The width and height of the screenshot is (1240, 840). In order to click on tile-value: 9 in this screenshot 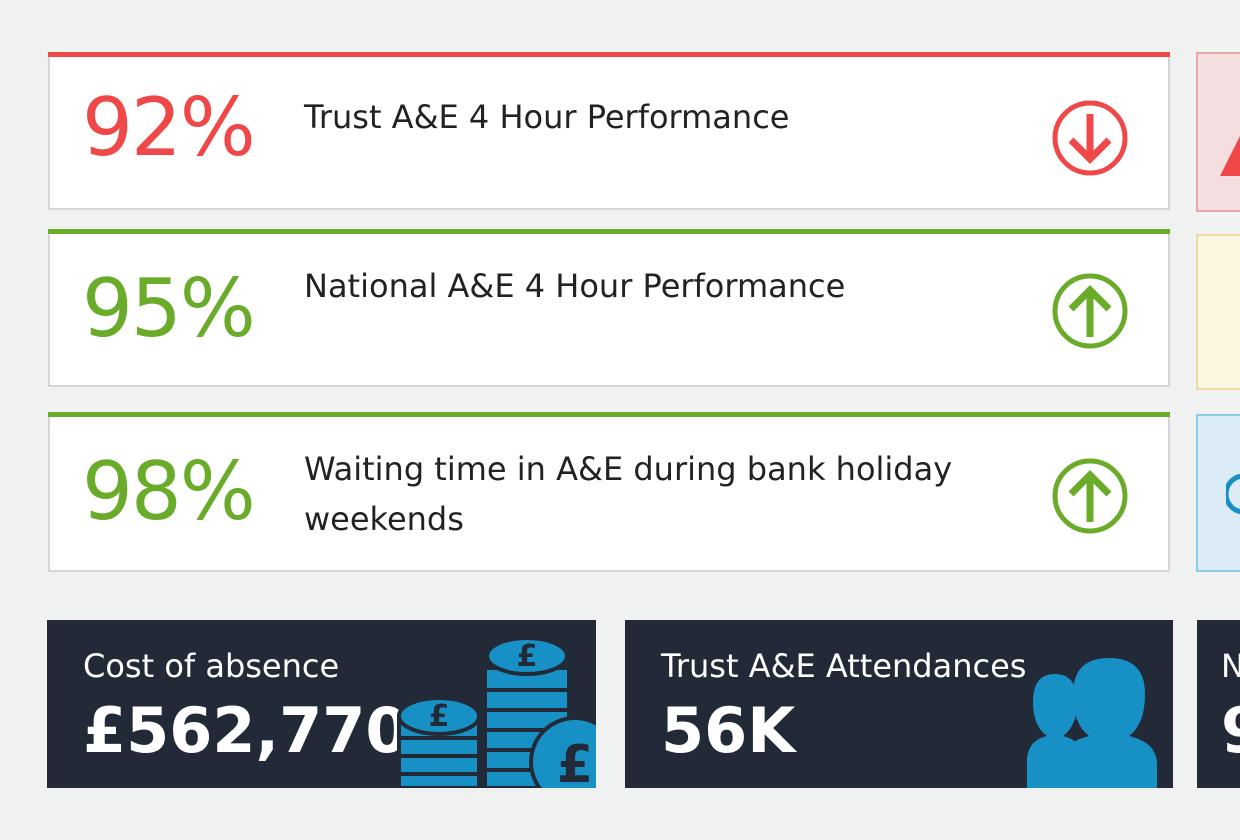, I will do `click(1230, 731)`.